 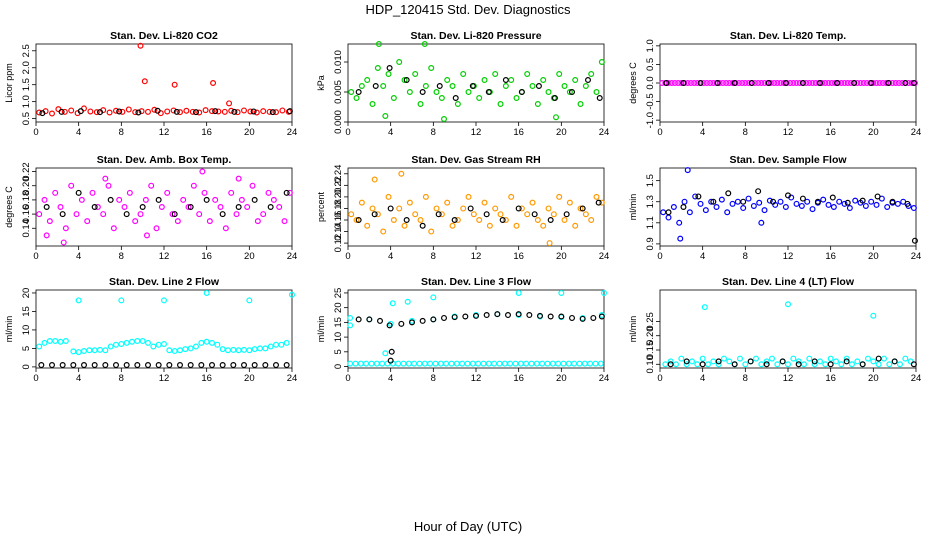 I want to click on panel-title: Stan. Dev. Sample Flow, so click(x=788, y=160).